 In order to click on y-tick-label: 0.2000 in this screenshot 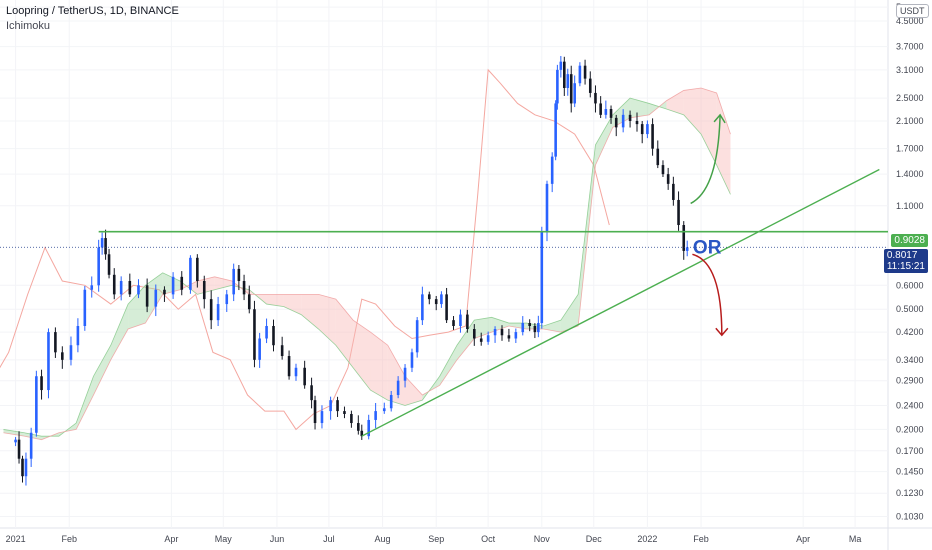, I will do `click(910, 429)`.